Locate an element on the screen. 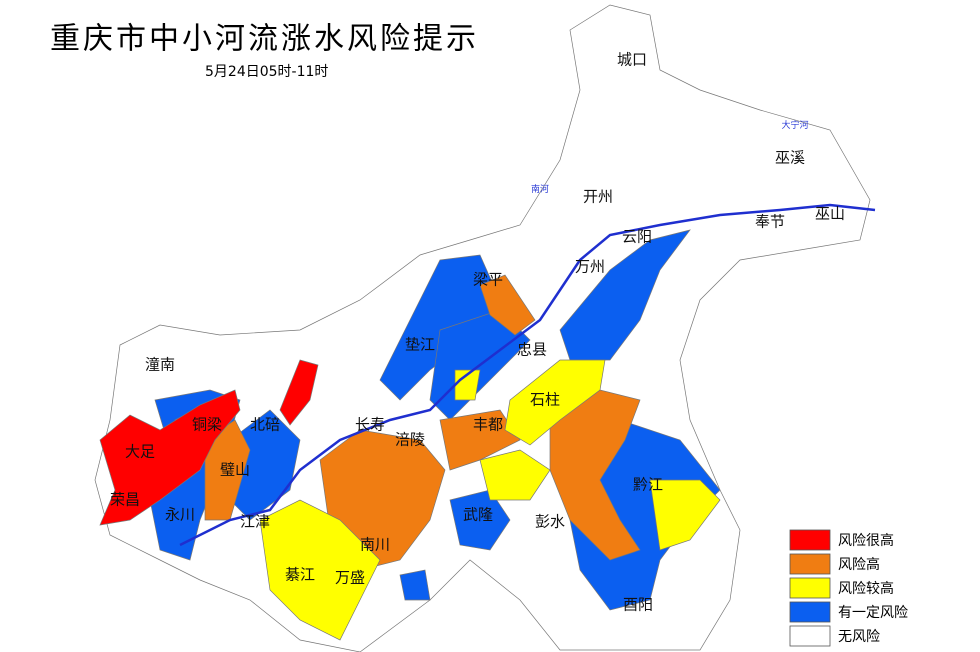 Image resolution: width=980 pixels, height=652 pixels. river-label: 大宁河 is located at coordinates (794, 125).